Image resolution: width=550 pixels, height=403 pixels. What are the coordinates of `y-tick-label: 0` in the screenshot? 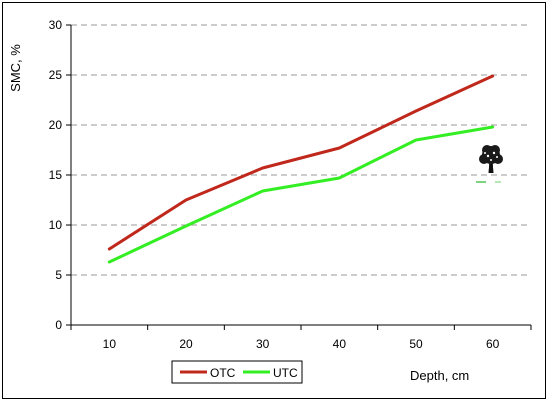 It's located at (58, 325).